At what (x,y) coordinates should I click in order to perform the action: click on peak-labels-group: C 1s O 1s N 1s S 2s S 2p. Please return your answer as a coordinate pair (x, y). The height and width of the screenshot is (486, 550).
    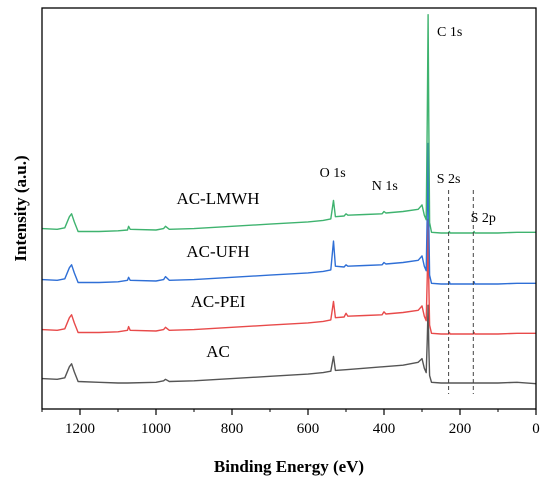
    Looking at the image, I should click on (408, 125).